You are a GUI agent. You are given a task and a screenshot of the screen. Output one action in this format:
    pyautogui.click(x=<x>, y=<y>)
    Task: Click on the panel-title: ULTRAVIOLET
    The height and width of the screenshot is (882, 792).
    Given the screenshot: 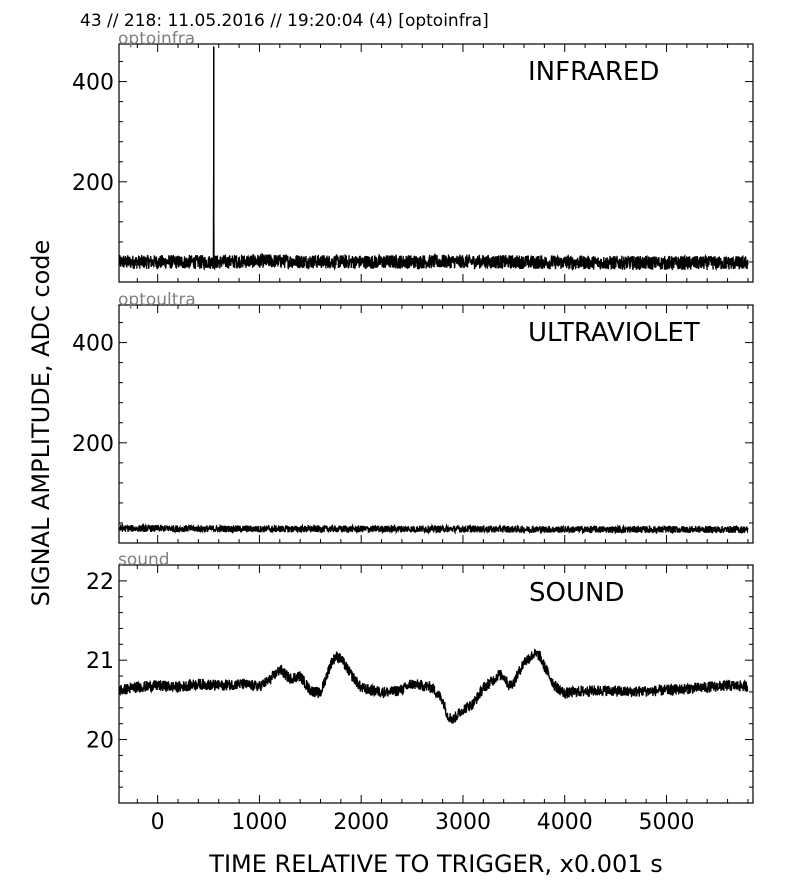 What is the action you would take?
    pyautogui.click(x=614, y=333)
    